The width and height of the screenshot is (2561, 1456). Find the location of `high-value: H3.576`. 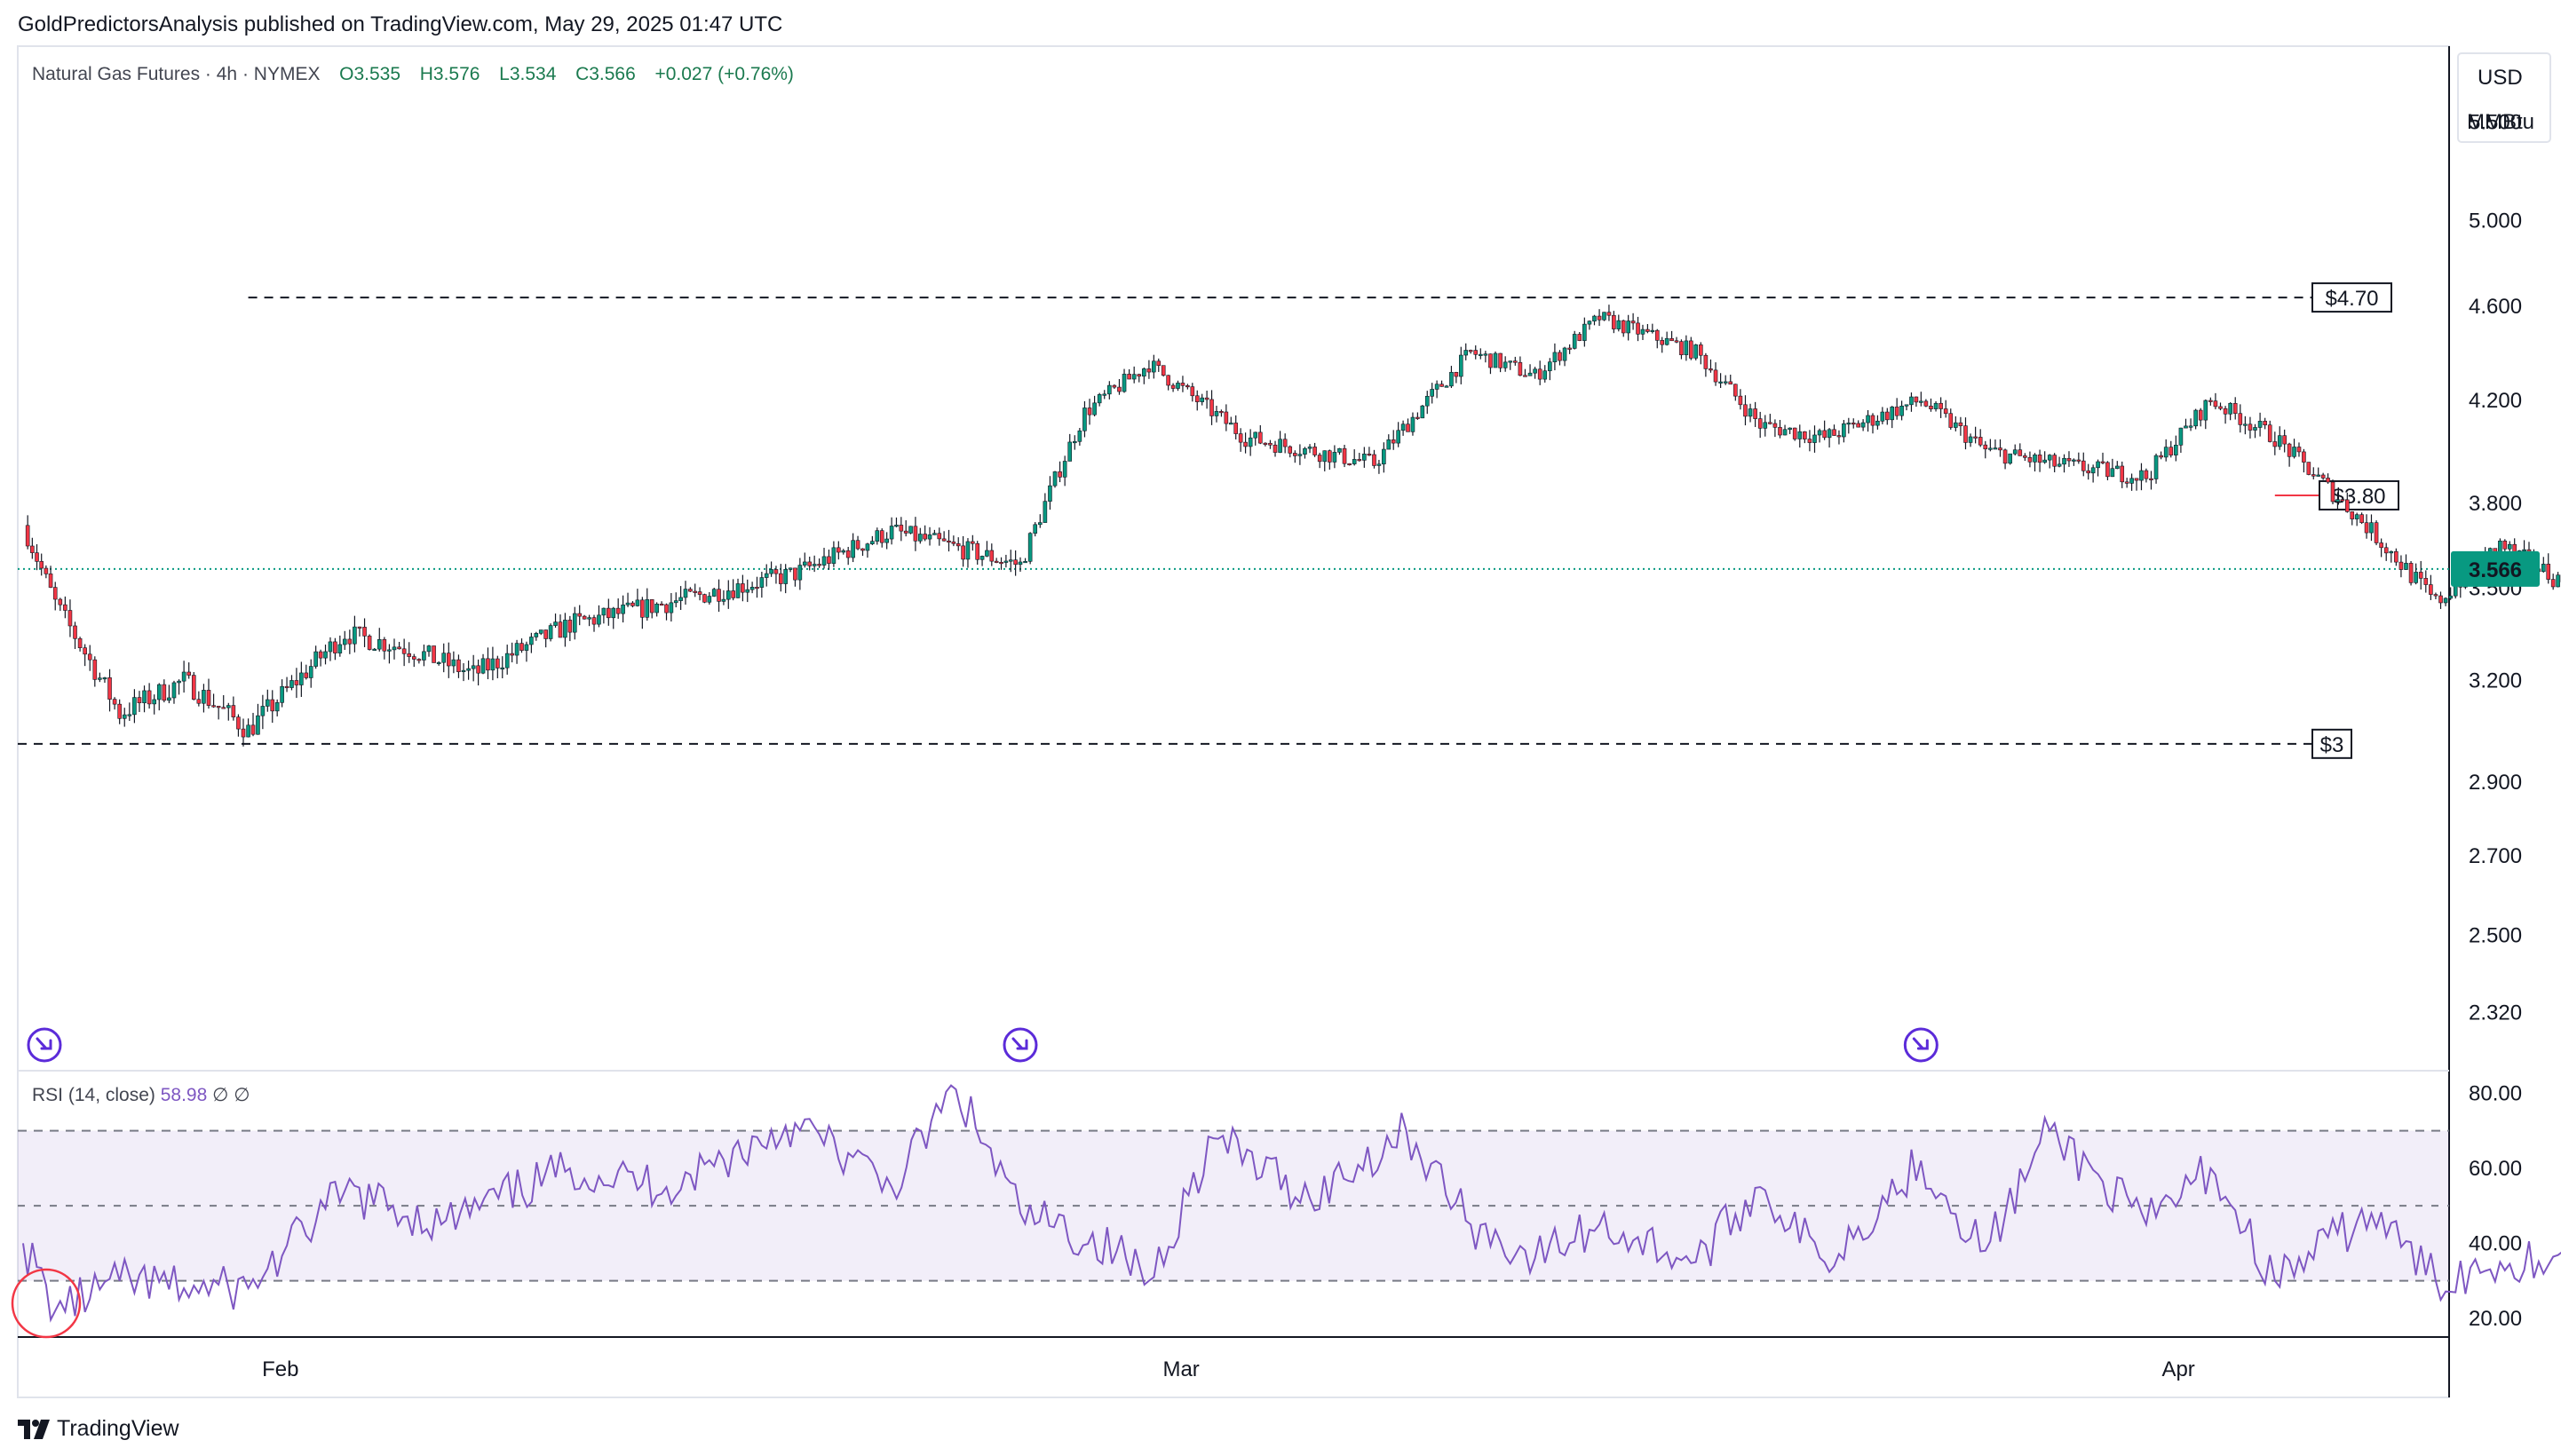

high-value: H3.576 is located at coordinates (450, 74).